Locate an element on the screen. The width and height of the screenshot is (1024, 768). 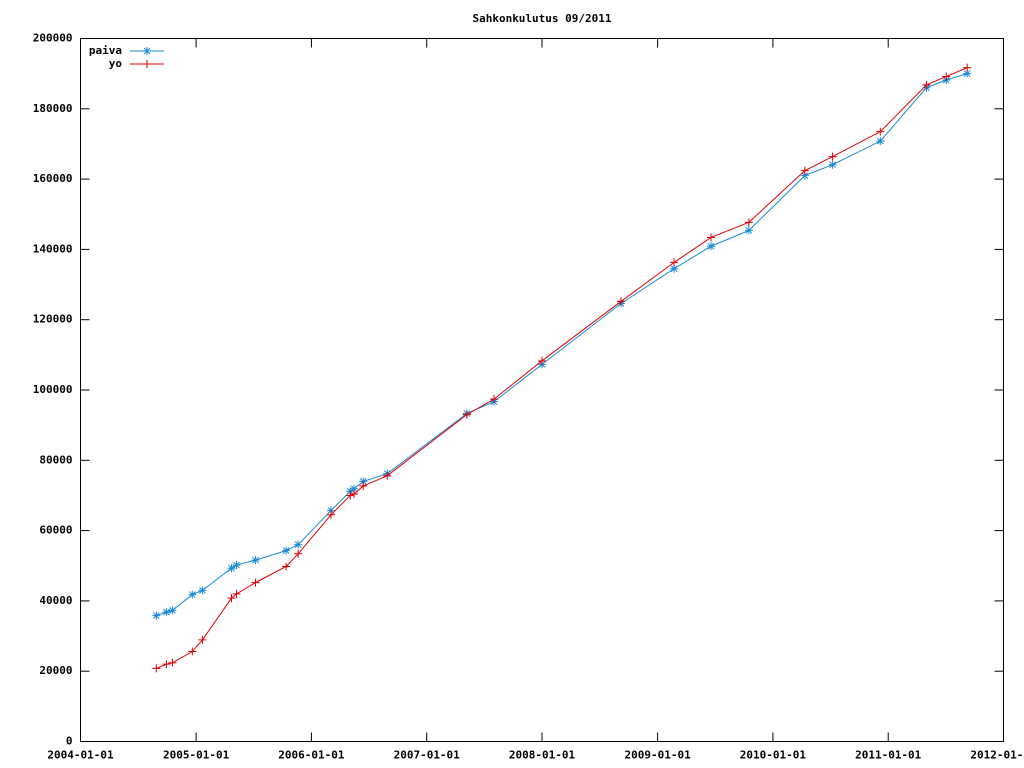
y-tick-label: 40000 is located at coordinates (55, 600).